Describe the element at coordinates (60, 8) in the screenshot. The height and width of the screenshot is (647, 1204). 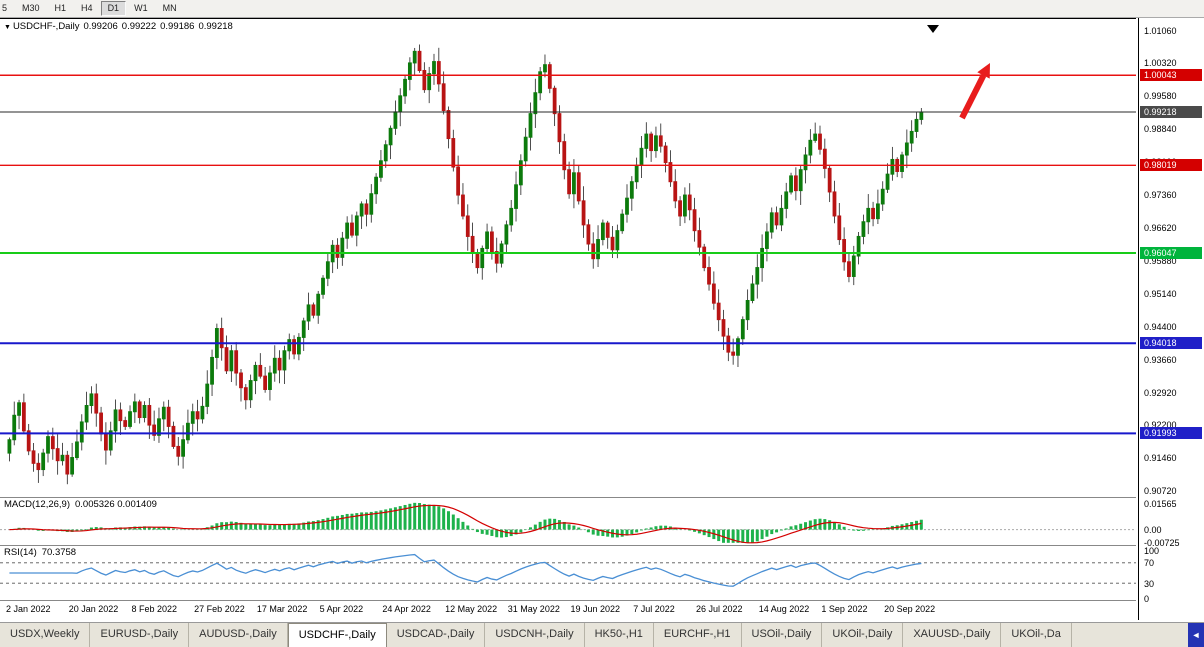
I see `timeframe-button-h1: H1` at that location.